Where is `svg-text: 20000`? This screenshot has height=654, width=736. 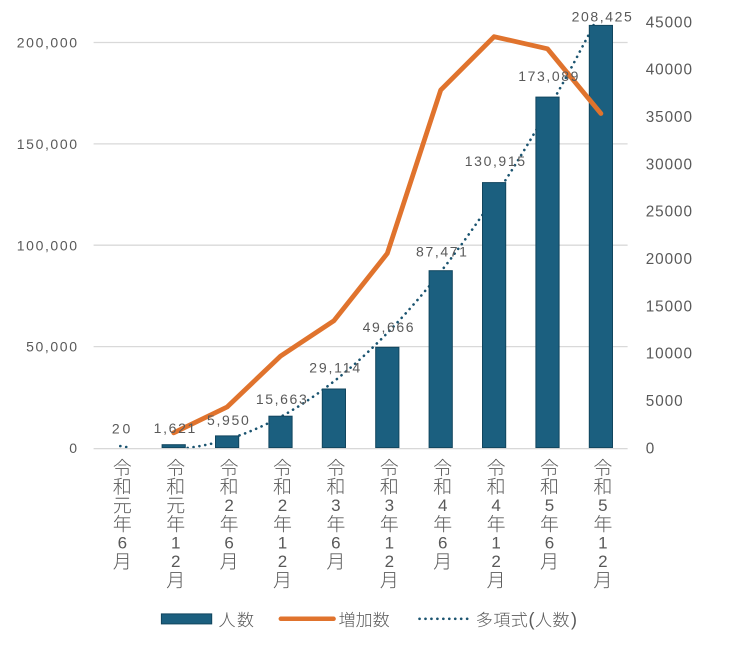 svg-text: 20000 is located at coordinates (669, 259).